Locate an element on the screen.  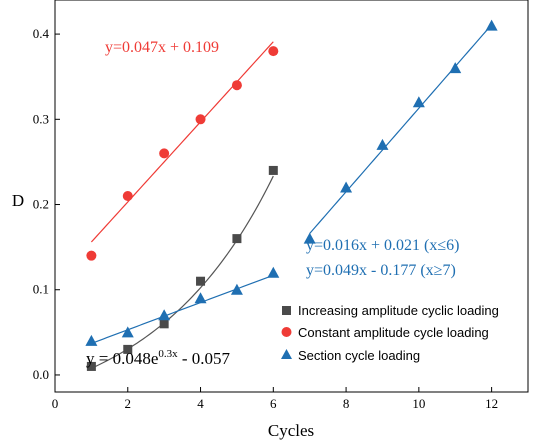
red-fit-equation: y=0.047x + 0.109 is located at coordinates (162, 47).